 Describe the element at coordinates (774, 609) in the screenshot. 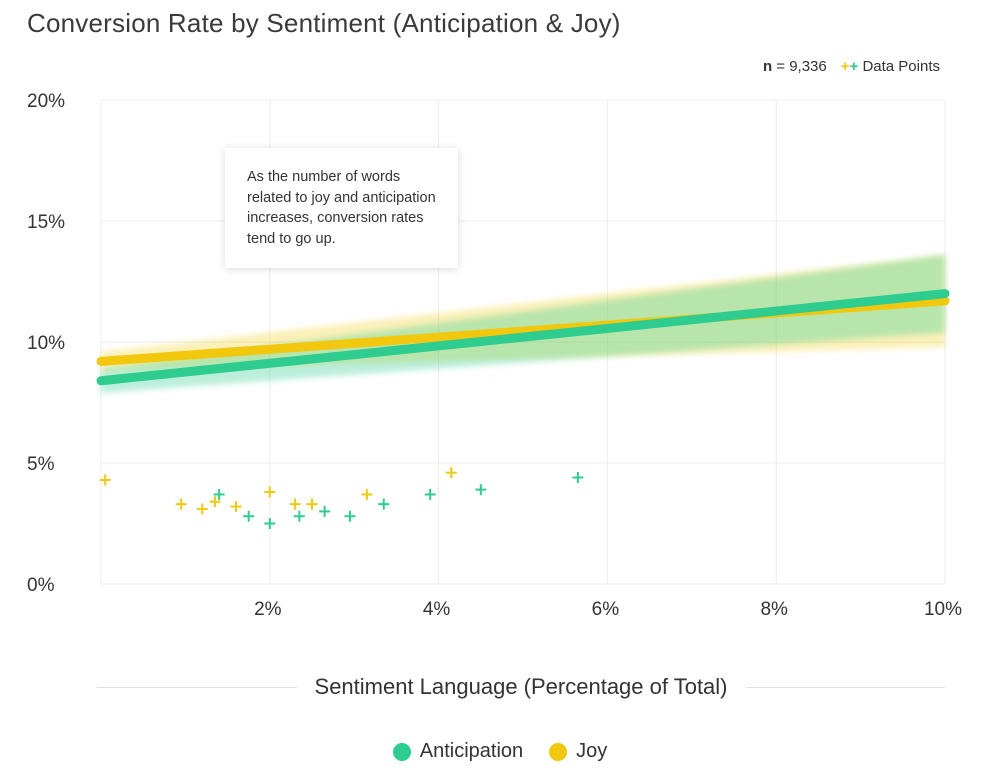

I see `x-tick-label: 8%` at that location.